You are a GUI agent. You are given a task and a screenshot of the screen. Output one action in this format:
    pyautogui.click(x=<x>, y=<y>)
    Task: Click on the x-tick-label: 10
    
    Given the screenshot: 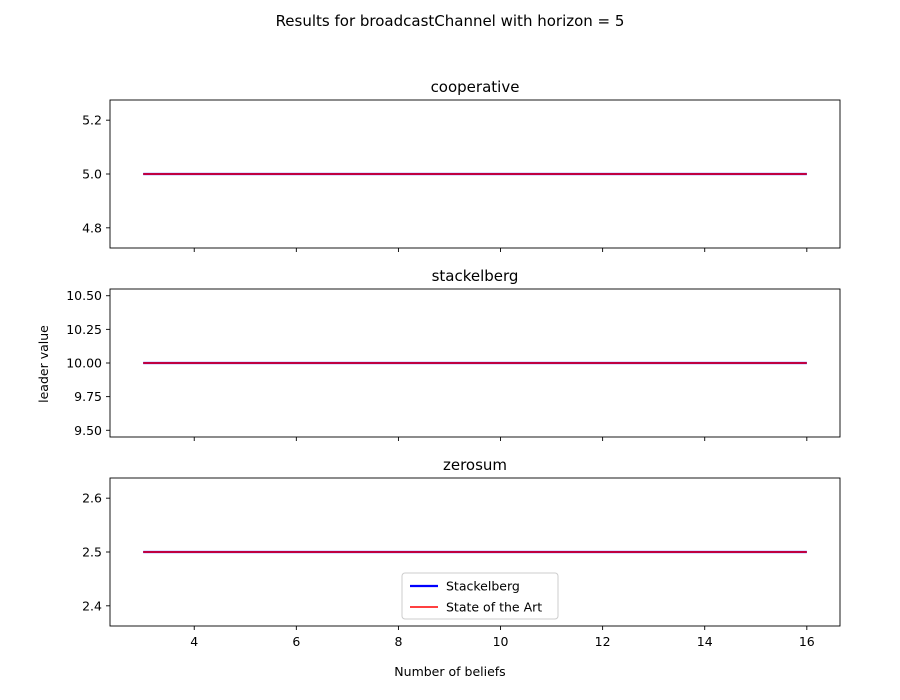 What is the action you would take?
    pyautogui.click(x=501, y=641)
    